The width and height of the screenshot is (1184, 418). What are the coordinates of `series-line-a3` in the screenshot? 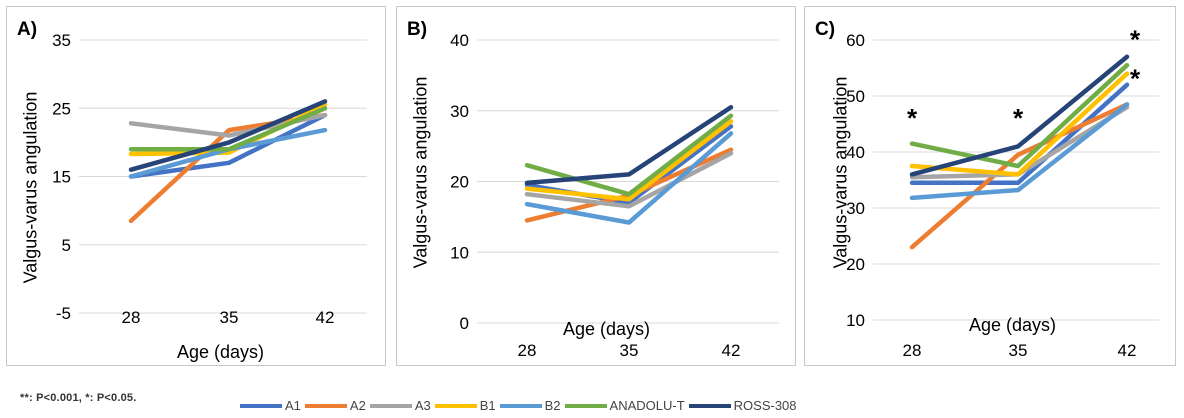 It's located at (629, 179).